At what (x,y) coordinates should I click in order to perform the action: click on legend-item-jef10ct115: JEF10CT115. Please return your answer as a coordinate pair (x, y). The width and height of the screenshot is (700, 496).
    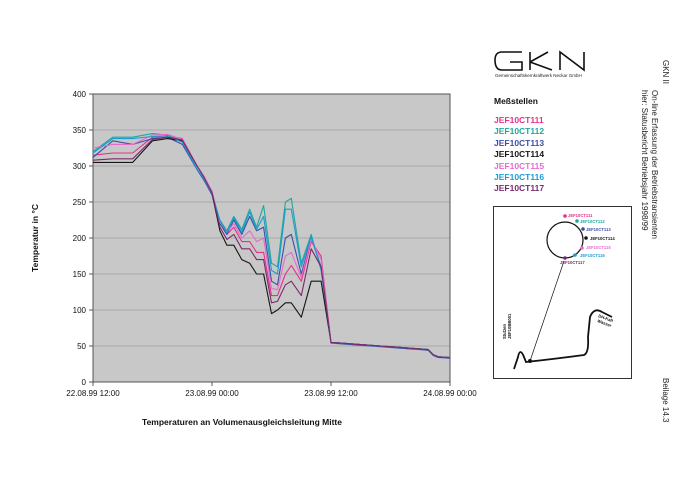
    Looking at the image, I should click on (519, 165).